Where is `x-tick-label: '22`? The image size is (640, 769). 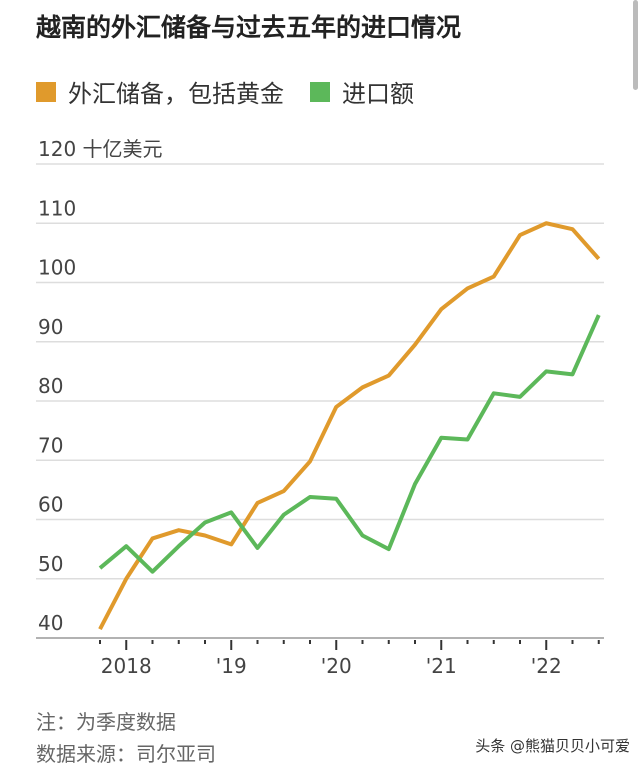
x-tick-label: '22 is located at coordinates (546, 666).